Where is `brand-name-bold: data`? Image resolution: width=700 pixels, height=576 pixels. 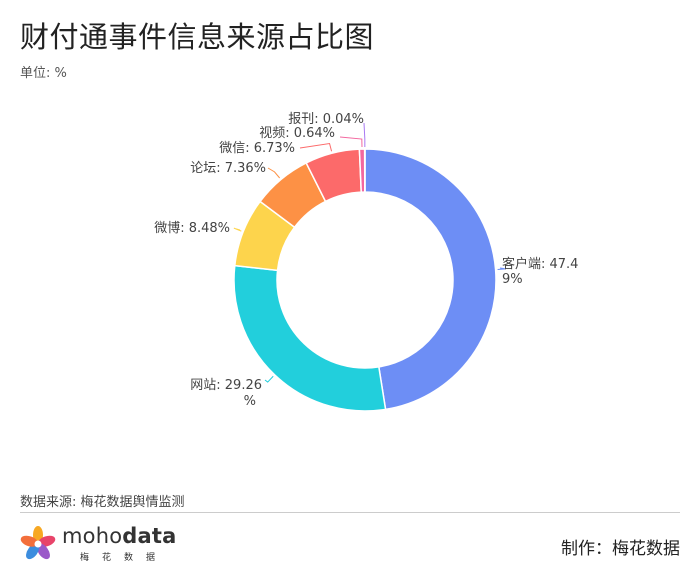 brand-name-bold: data is located at coordinates (149, 536).